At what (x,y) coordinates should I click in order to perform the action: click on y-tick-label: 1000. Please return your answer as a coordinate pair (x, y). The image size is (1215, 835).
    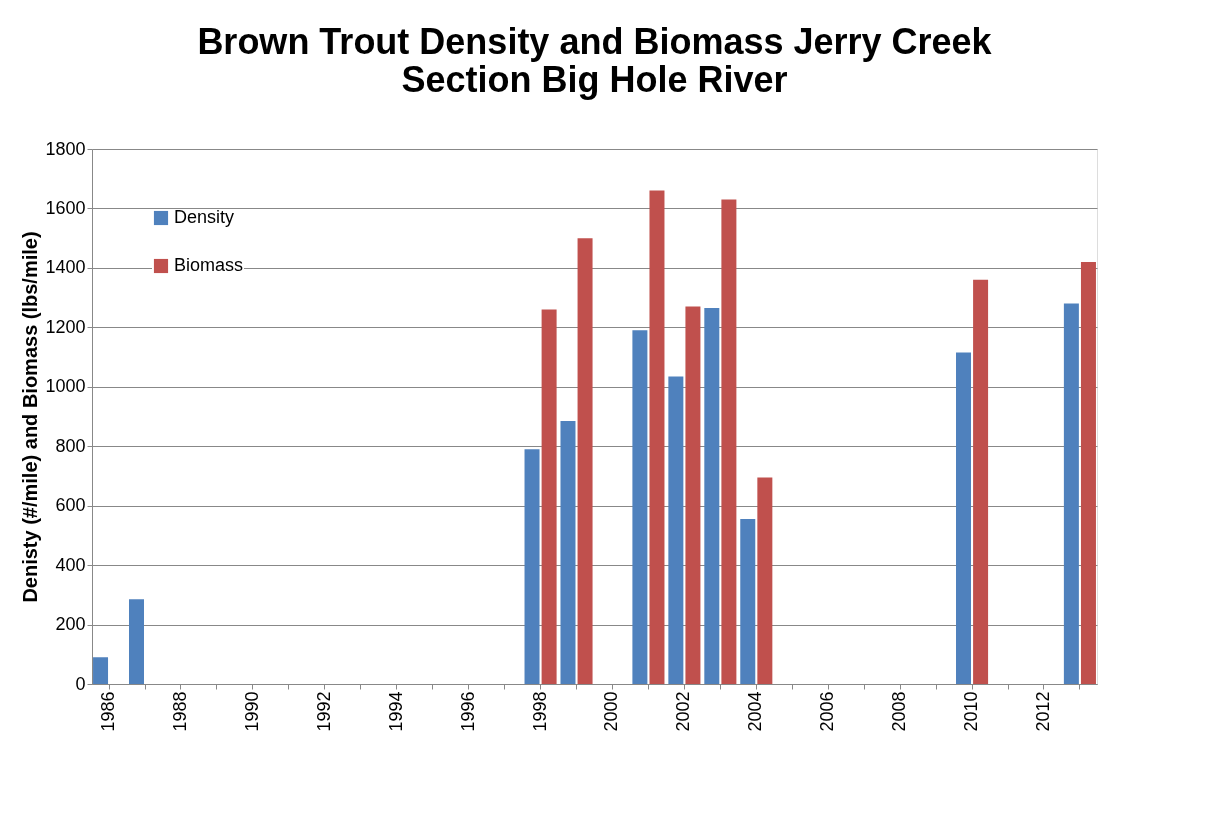
    Looking at the image, I should click on (65, 386).